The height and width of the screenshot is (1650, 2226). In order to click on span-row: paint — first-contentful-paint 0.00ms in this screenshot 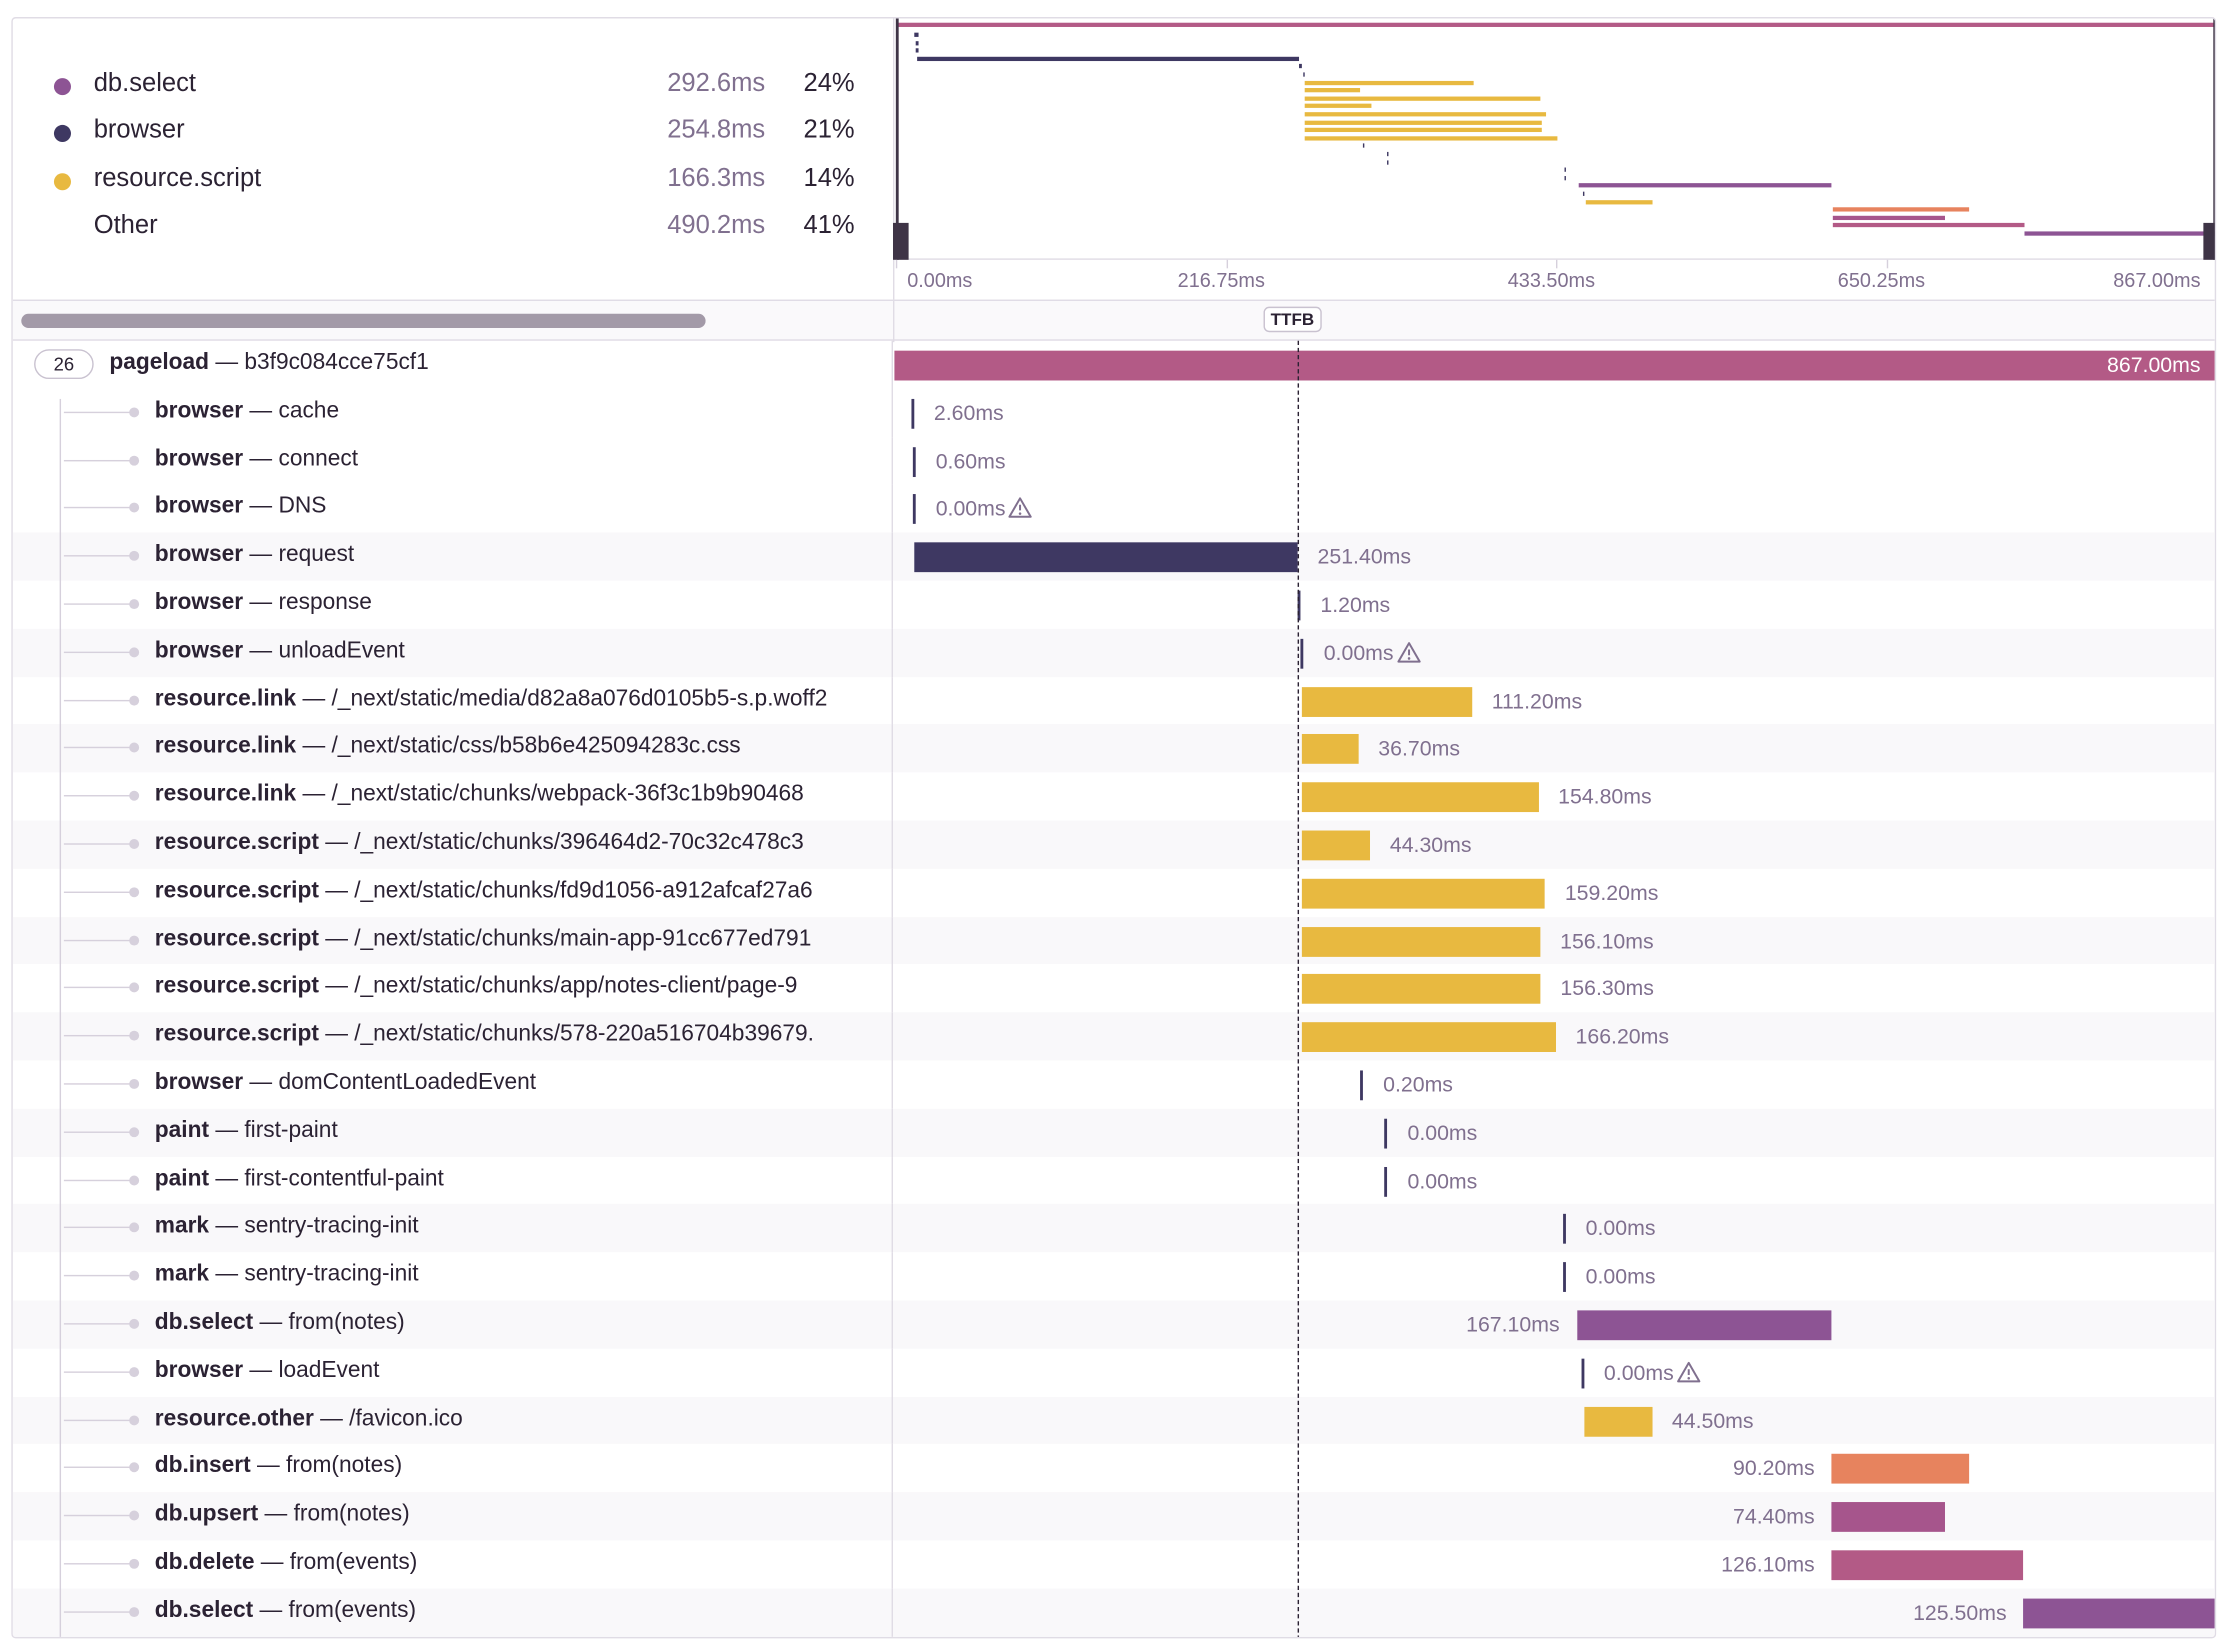, I will do `click(1114, 1180)`.